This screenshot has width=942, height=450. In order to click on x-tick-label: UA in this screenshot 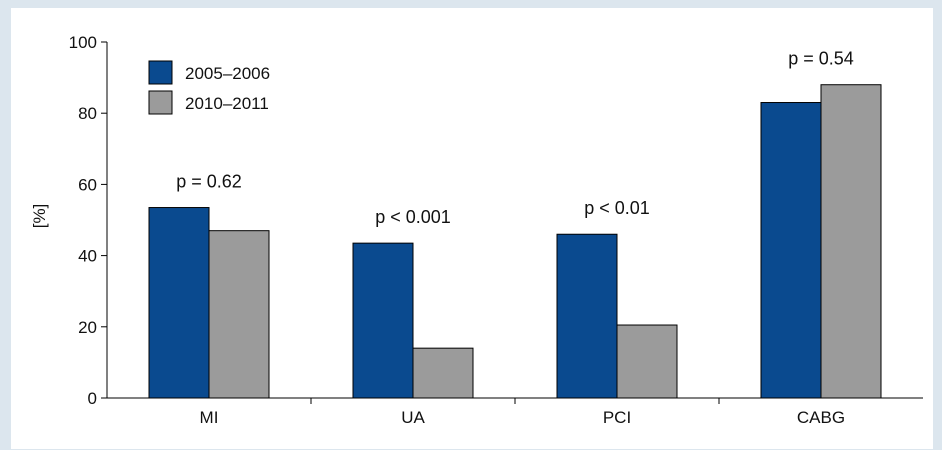, I will do `click(413, 417)`.